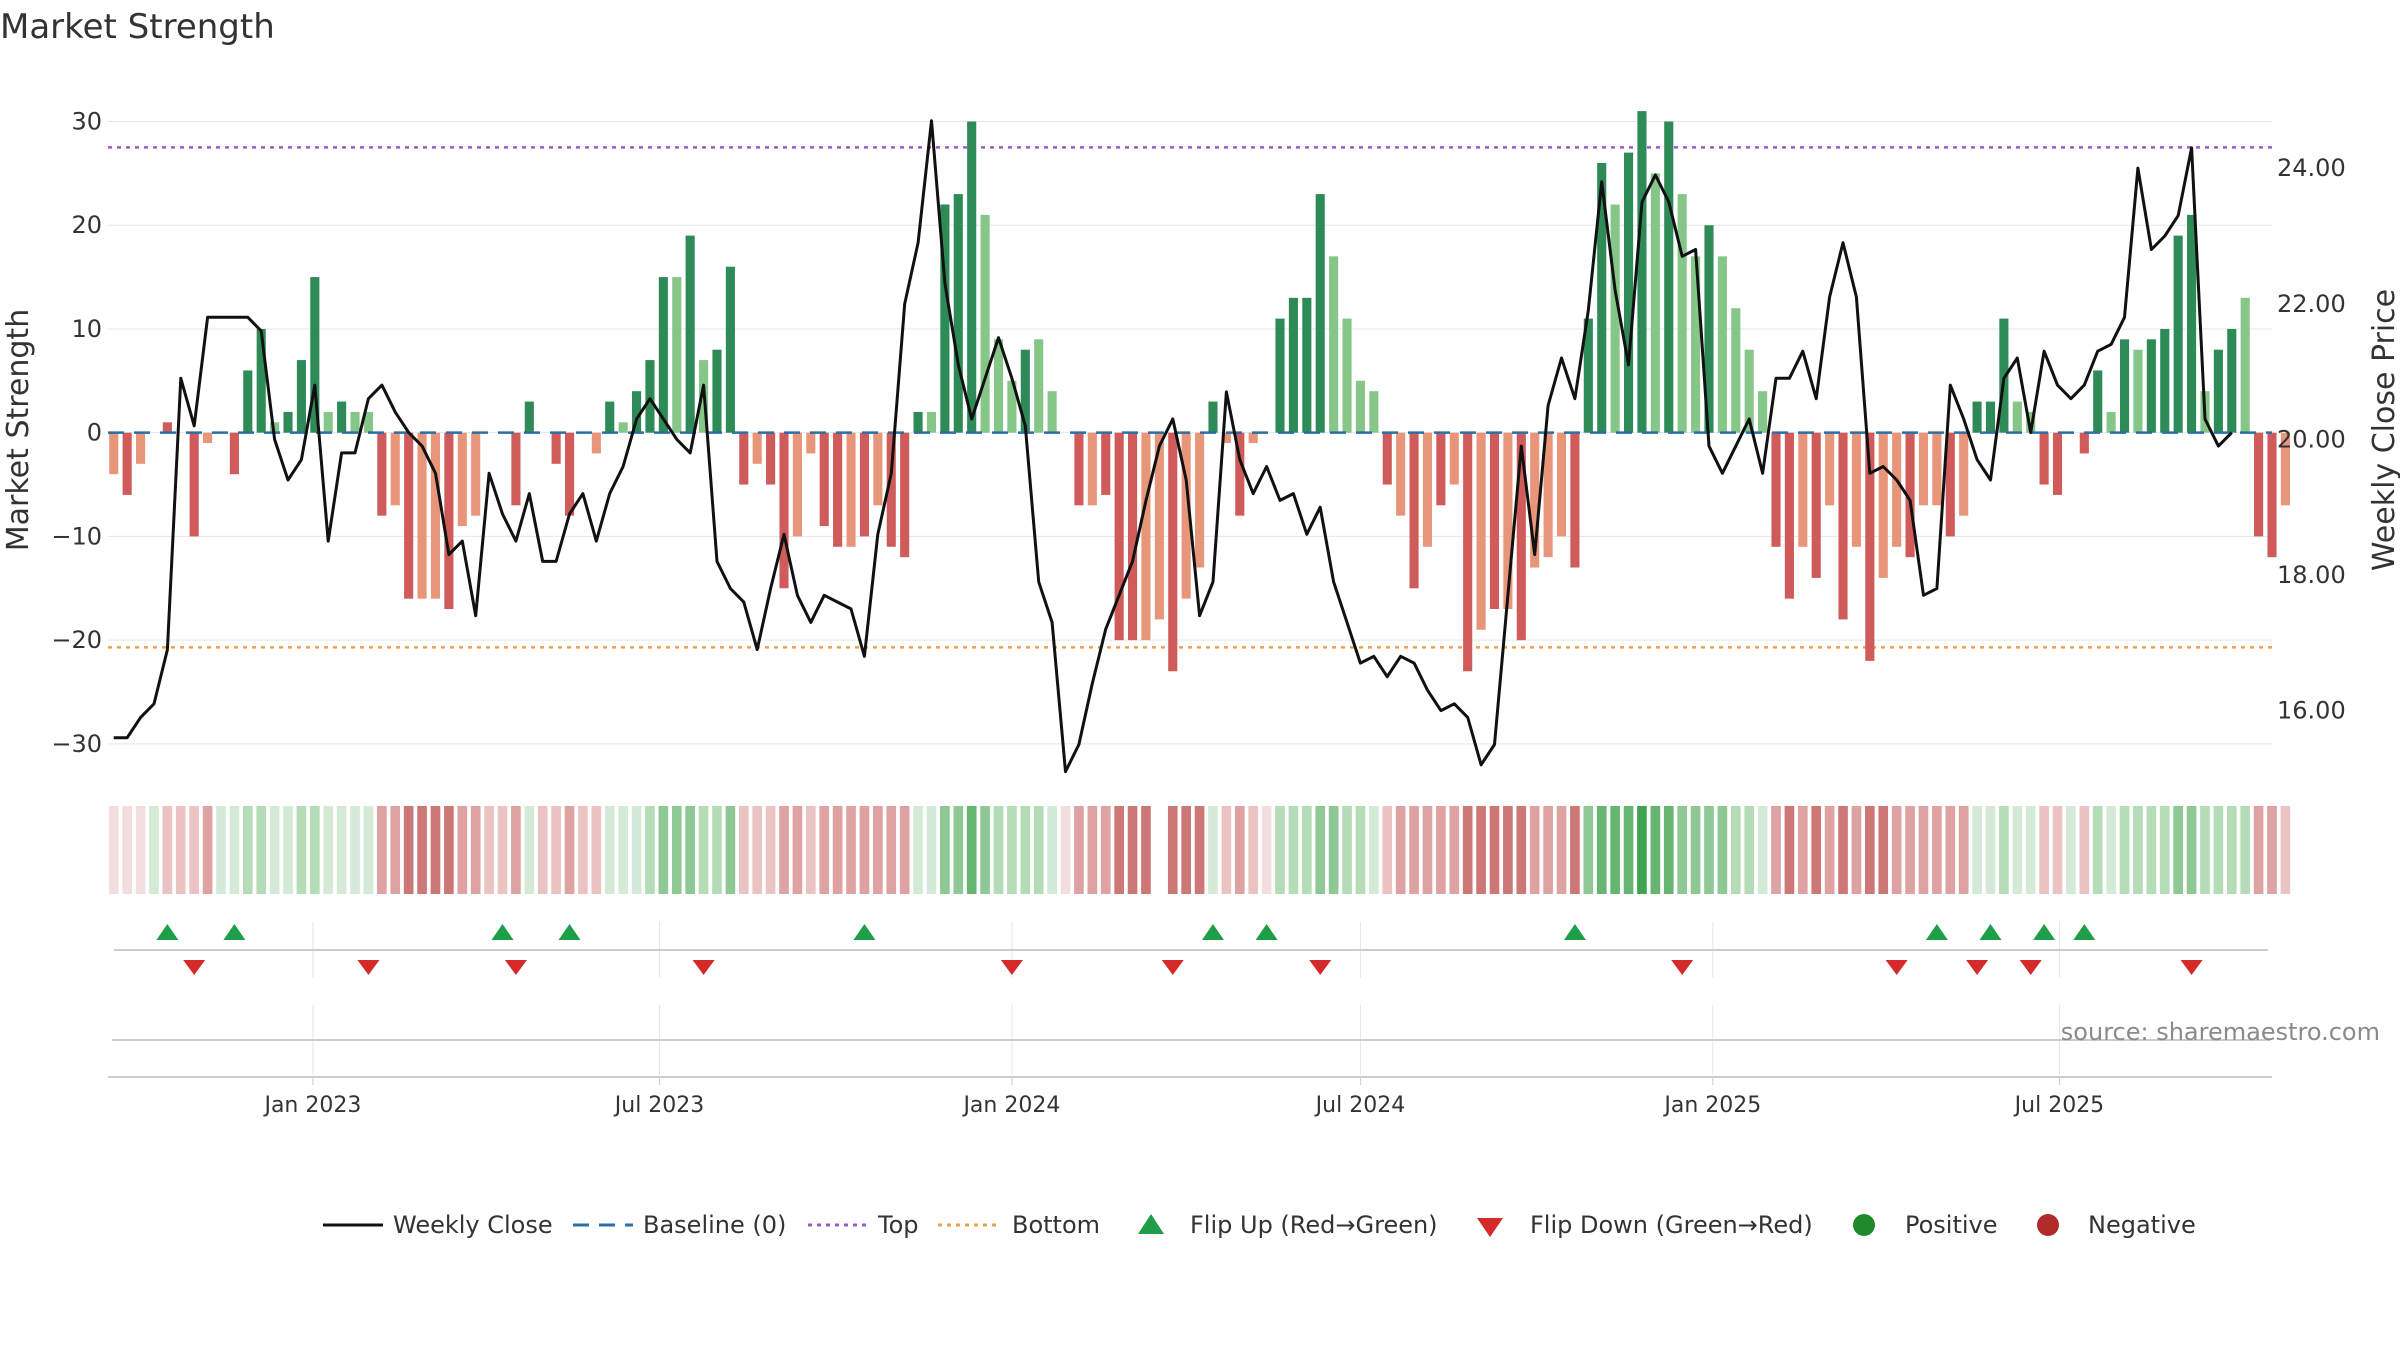 This screenshot has height=1350, width=2400. Describe the element at coordinates (473, 1225) in the screenshot. I see `legend-weekly-close: Weekly Close` at that location.